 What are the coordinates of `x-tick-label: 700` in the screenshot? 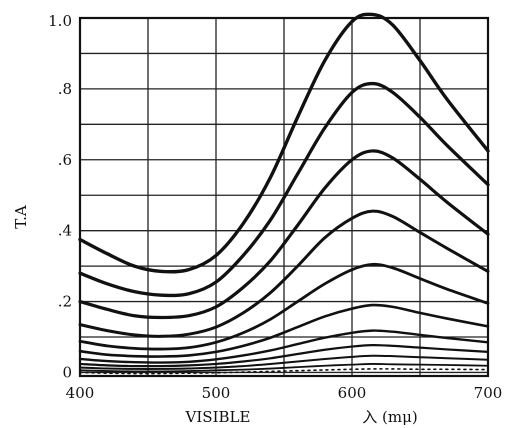 It's located at (488, 393).